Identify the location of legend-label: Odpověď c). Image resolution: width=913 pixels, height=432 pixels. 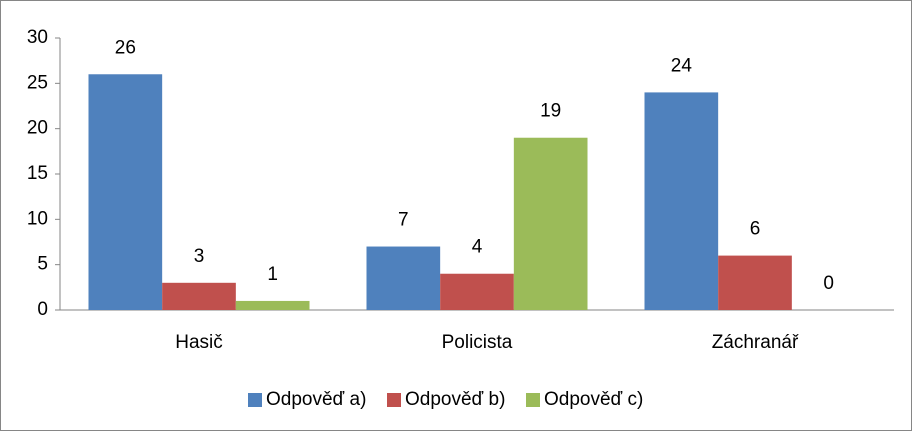
(593, 399).